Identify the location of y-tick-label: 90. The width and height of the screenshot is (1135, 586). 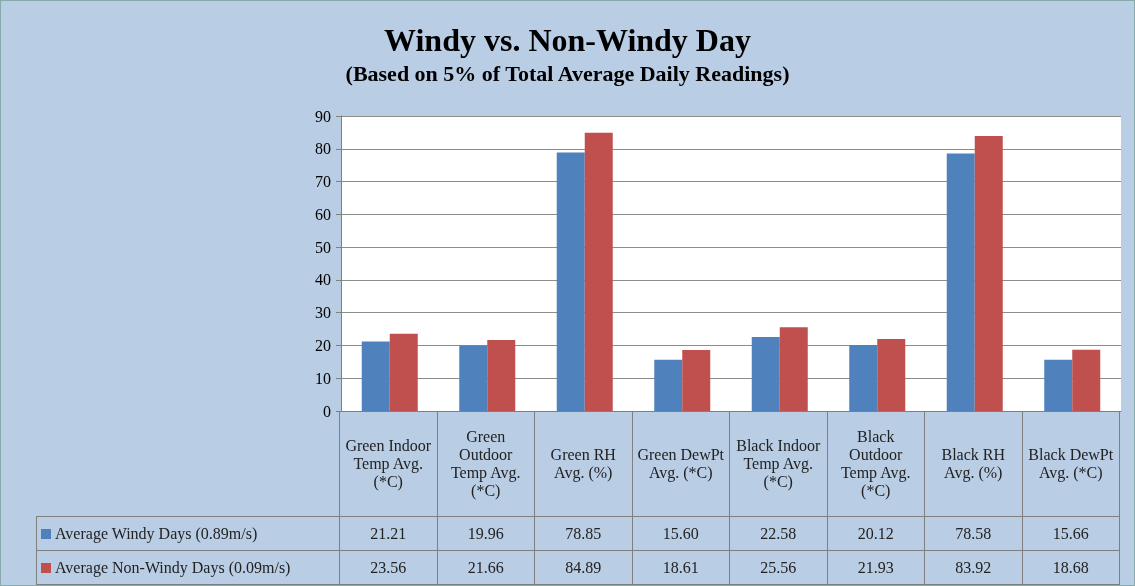
(323, 116).